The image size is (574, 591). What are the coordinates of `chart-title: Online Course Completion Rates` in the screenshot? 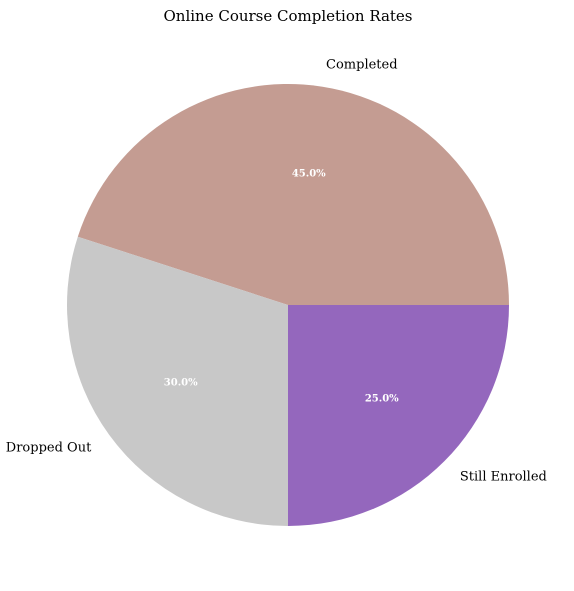 It's located at (287, 16).